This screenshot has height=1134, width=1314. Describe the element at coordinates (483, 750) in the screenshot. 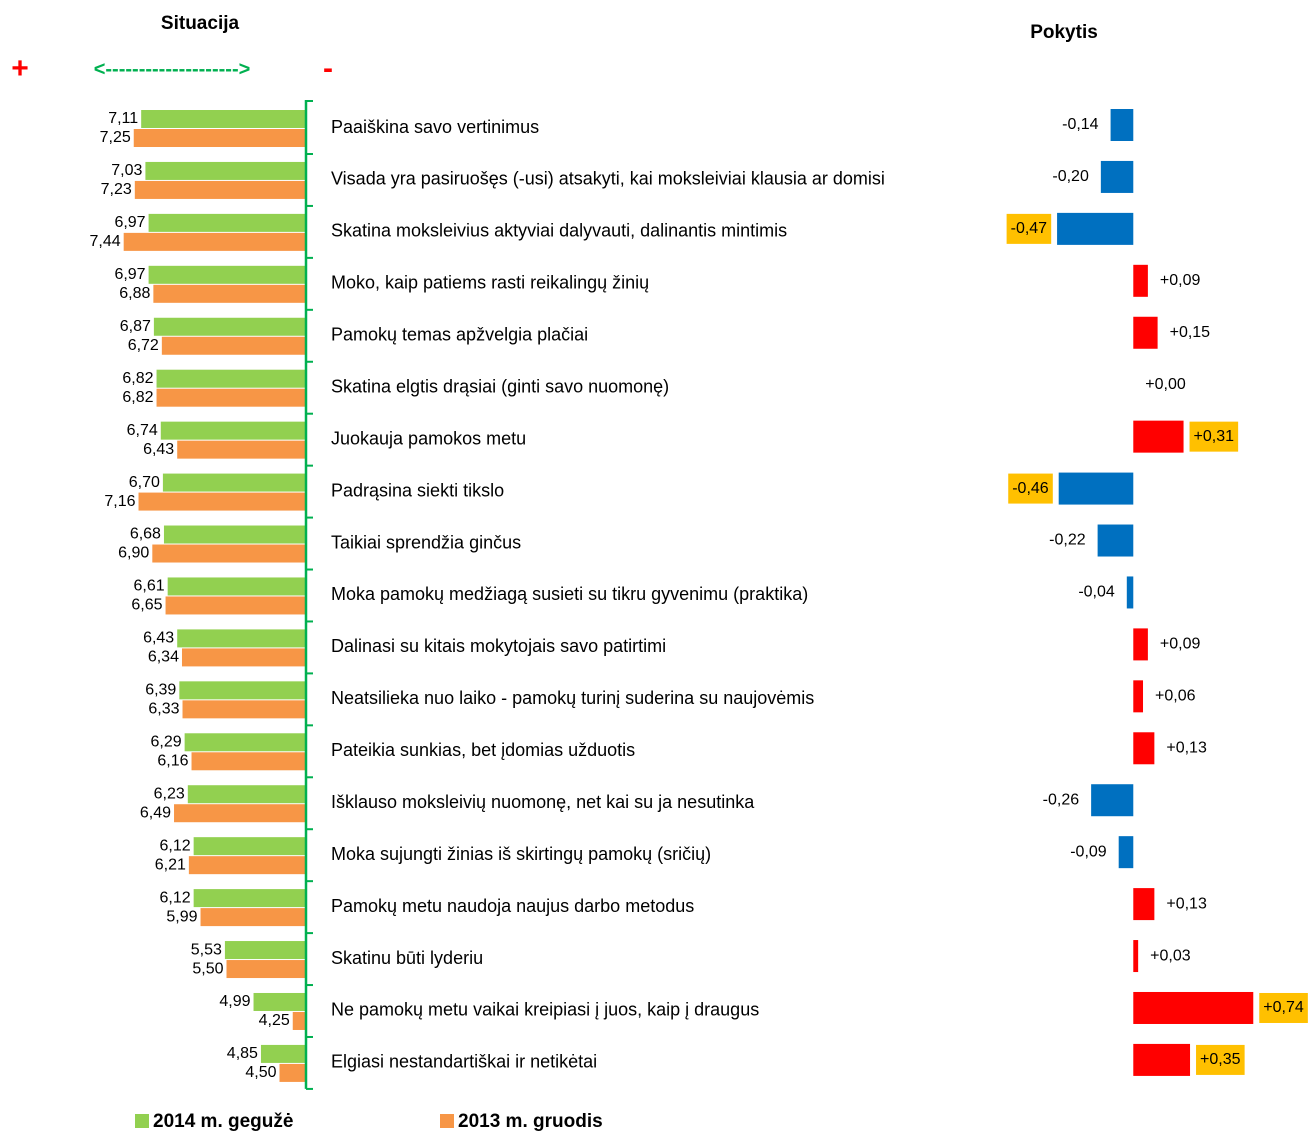

I see `category-label: Pateikia sunkias, bet įdomias užduotis` at that location.